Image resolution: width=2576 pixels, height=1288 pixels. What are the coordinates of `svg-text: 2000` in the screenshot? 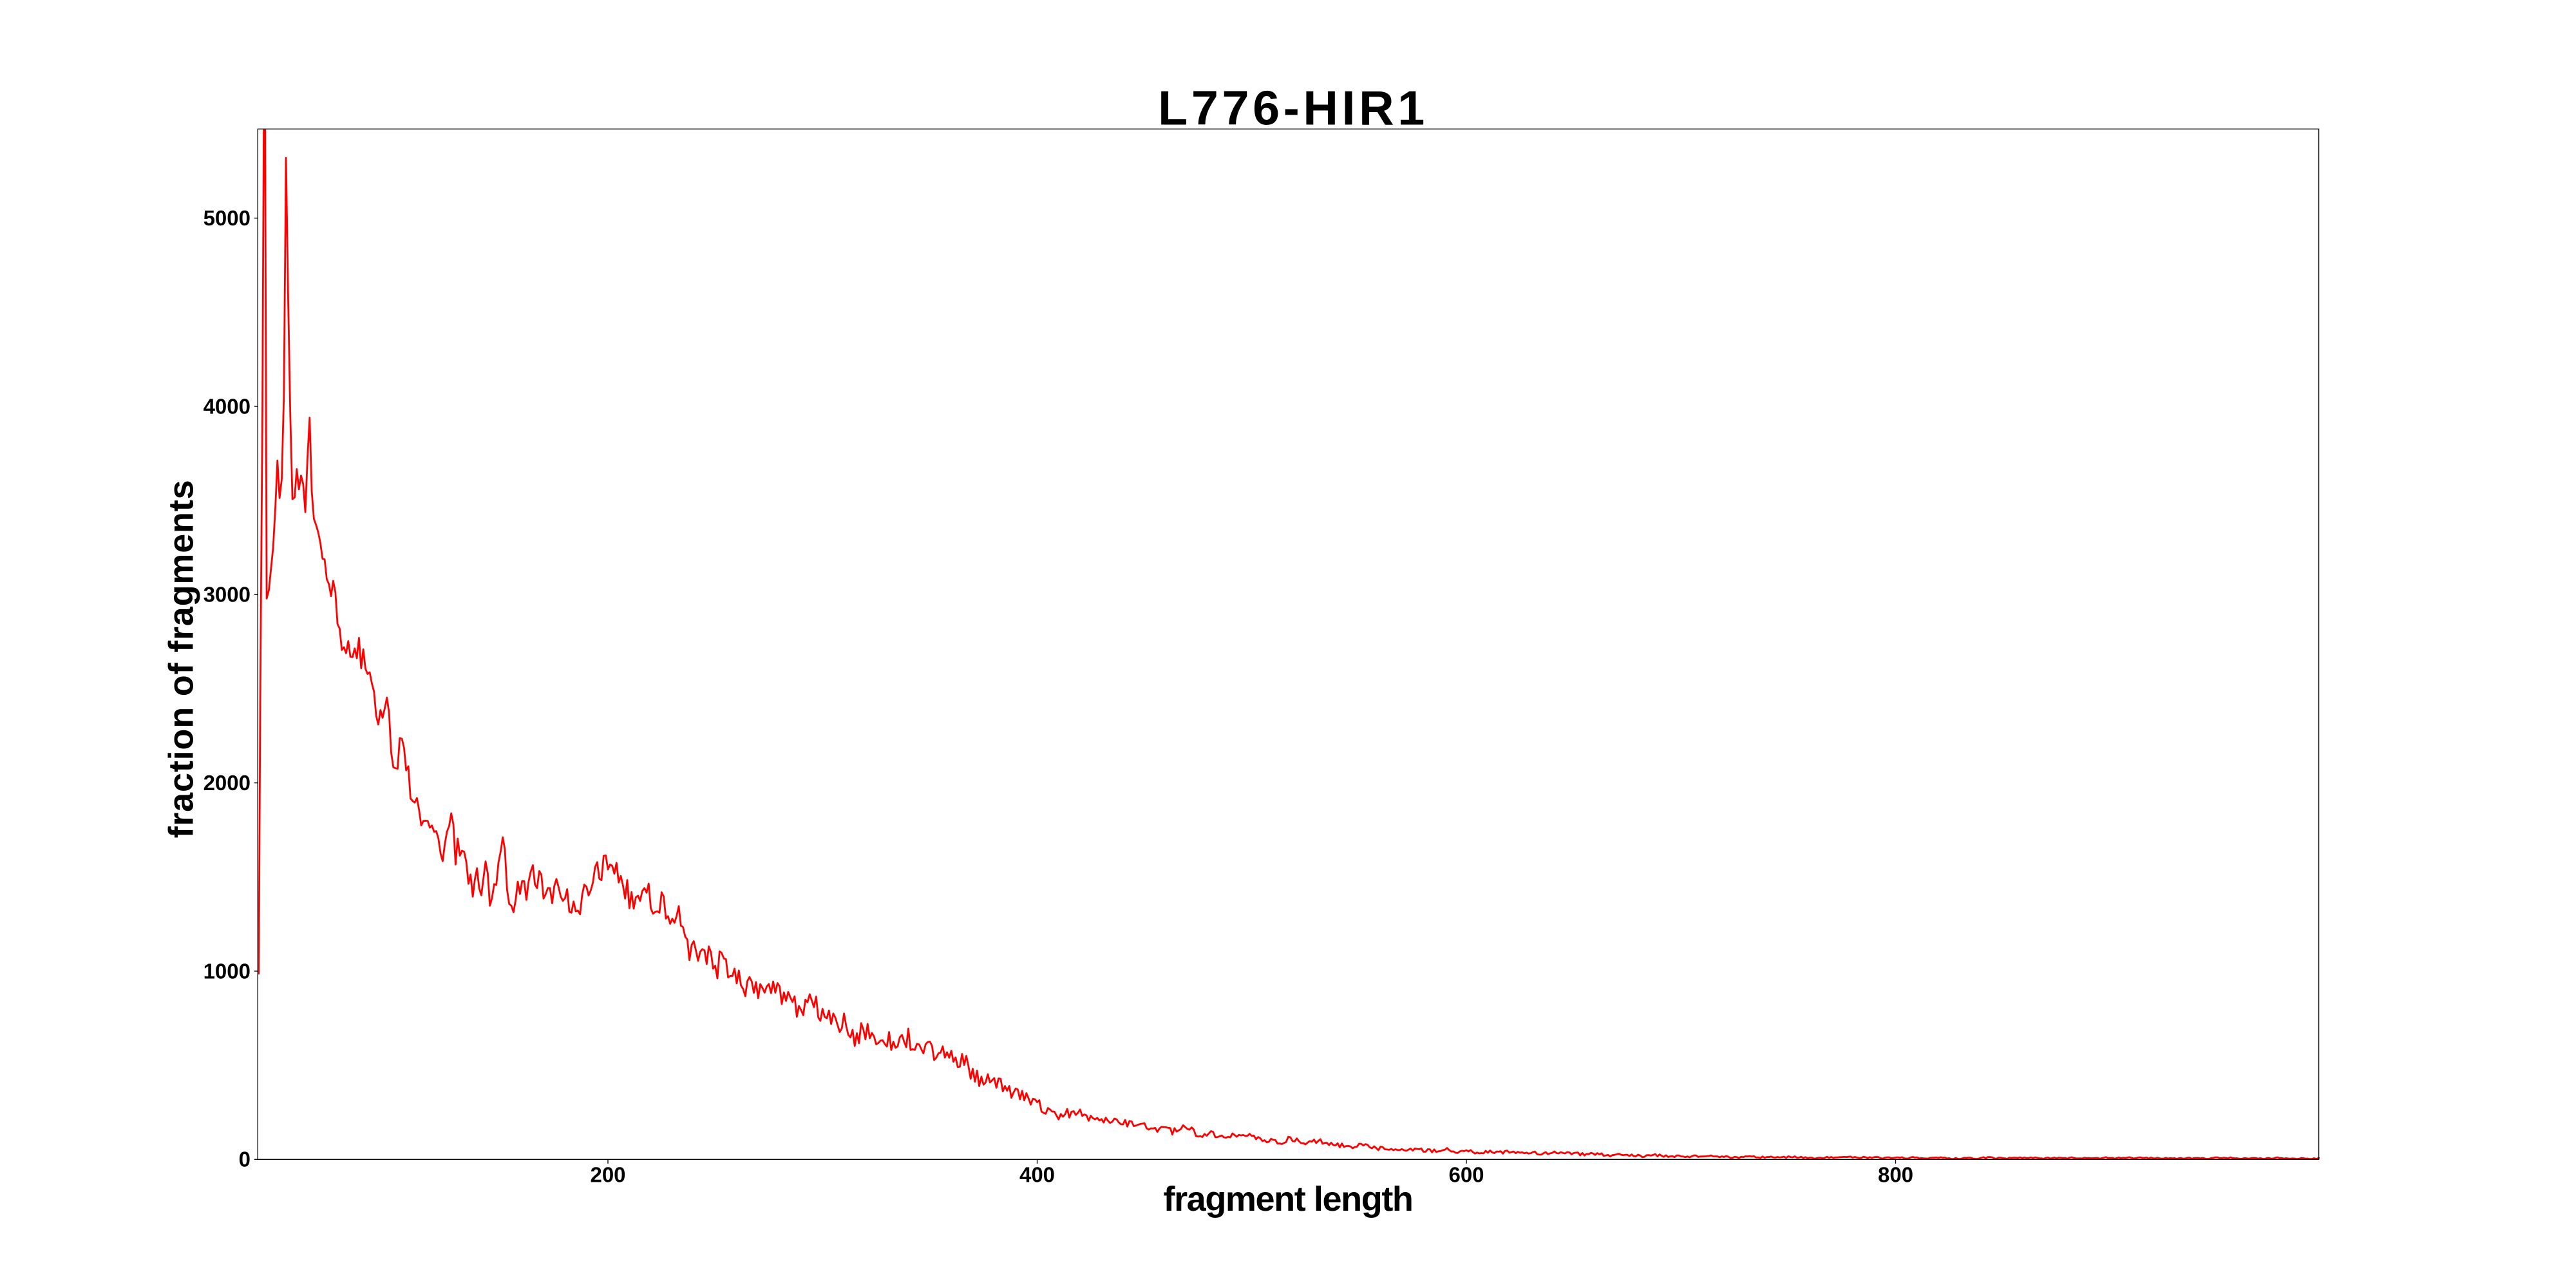 It's located at (227, 783).